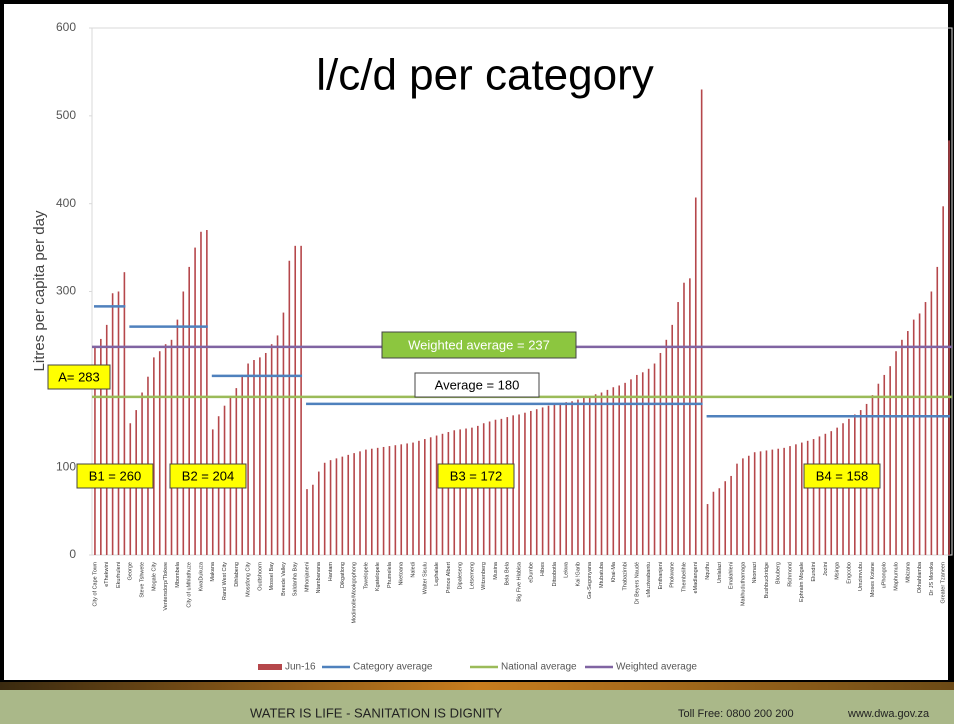 The image size is (954, 724). I want to click on y-tick-label: 500, so click(66, 115).